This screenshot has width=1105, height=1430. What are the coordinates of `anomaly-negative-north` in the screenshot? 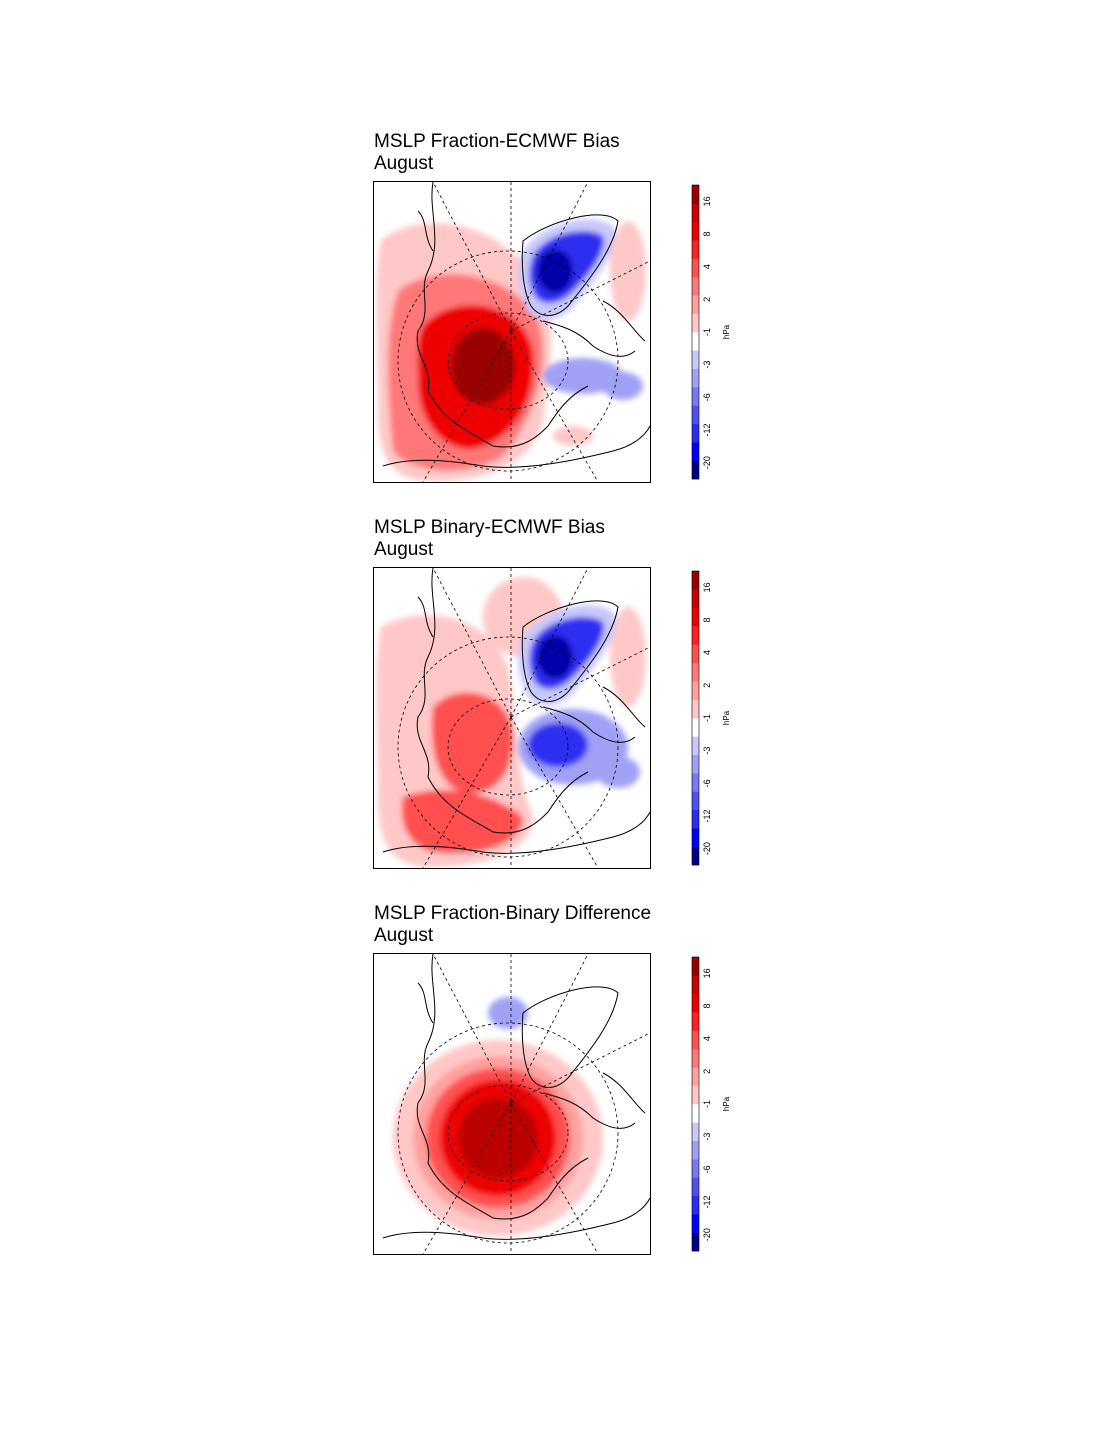 It's located at (508, 1013).